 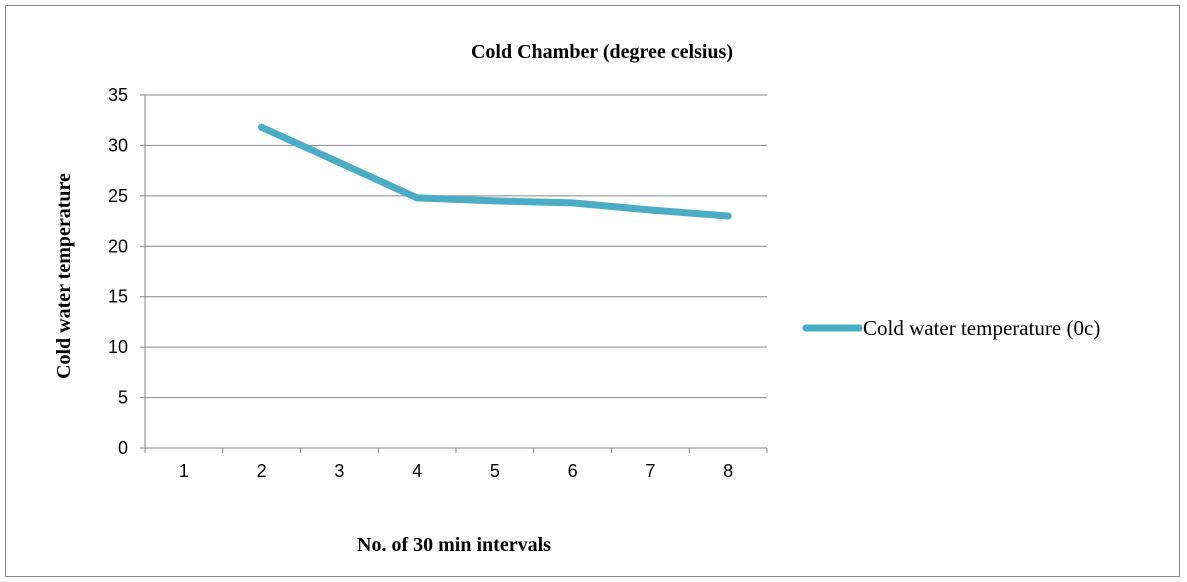 I want to click on x-tick-label: 4, so click(x=417, y=471).